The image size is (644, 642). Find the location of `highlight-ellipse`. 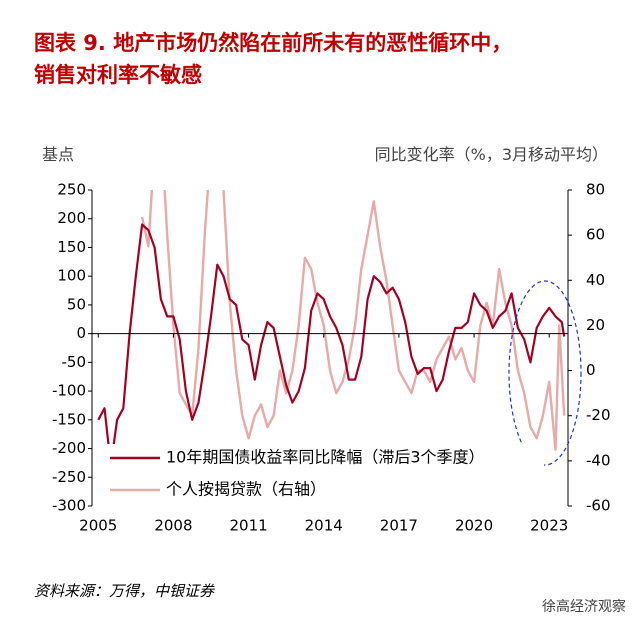

highlight-ellipse is located at coordinates (545, 373).